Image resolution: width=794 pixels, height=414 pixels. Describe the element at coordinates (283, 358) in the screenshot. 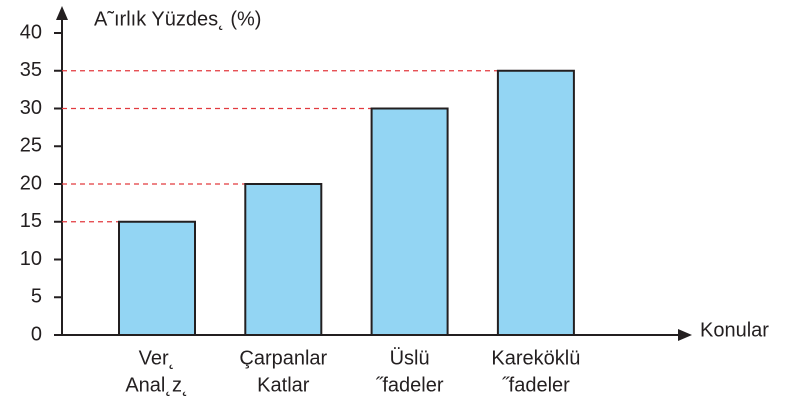

I see `x-tick-label: Çarpanlar` at that location.